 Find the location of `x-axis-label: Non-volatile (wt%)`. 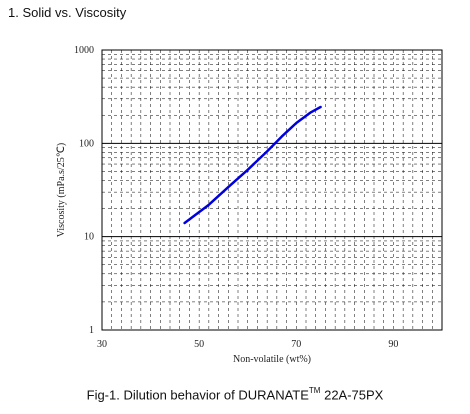

x-axis-label: Non-volatile (wt%) is located at coordinates (272, 359).